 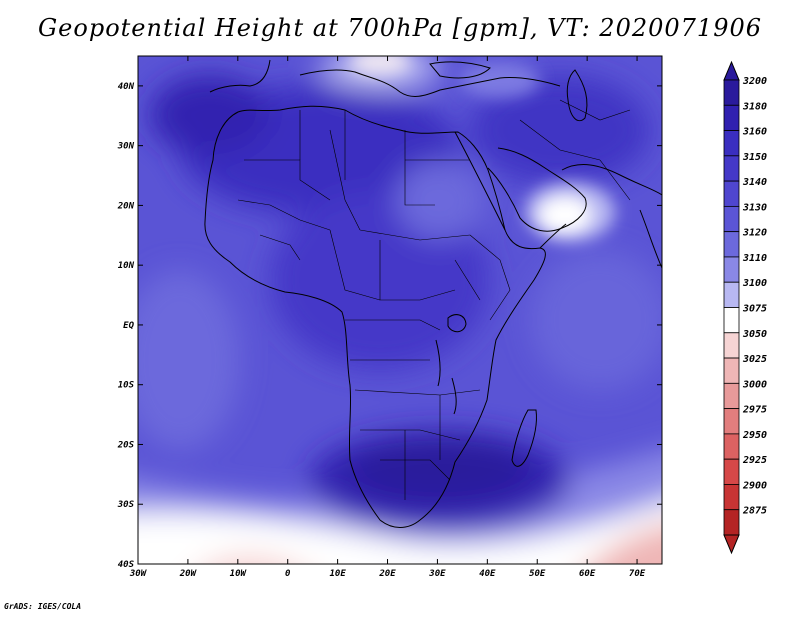 I want to click on lat-tick-label: EQ, so click(x=128, y=326).